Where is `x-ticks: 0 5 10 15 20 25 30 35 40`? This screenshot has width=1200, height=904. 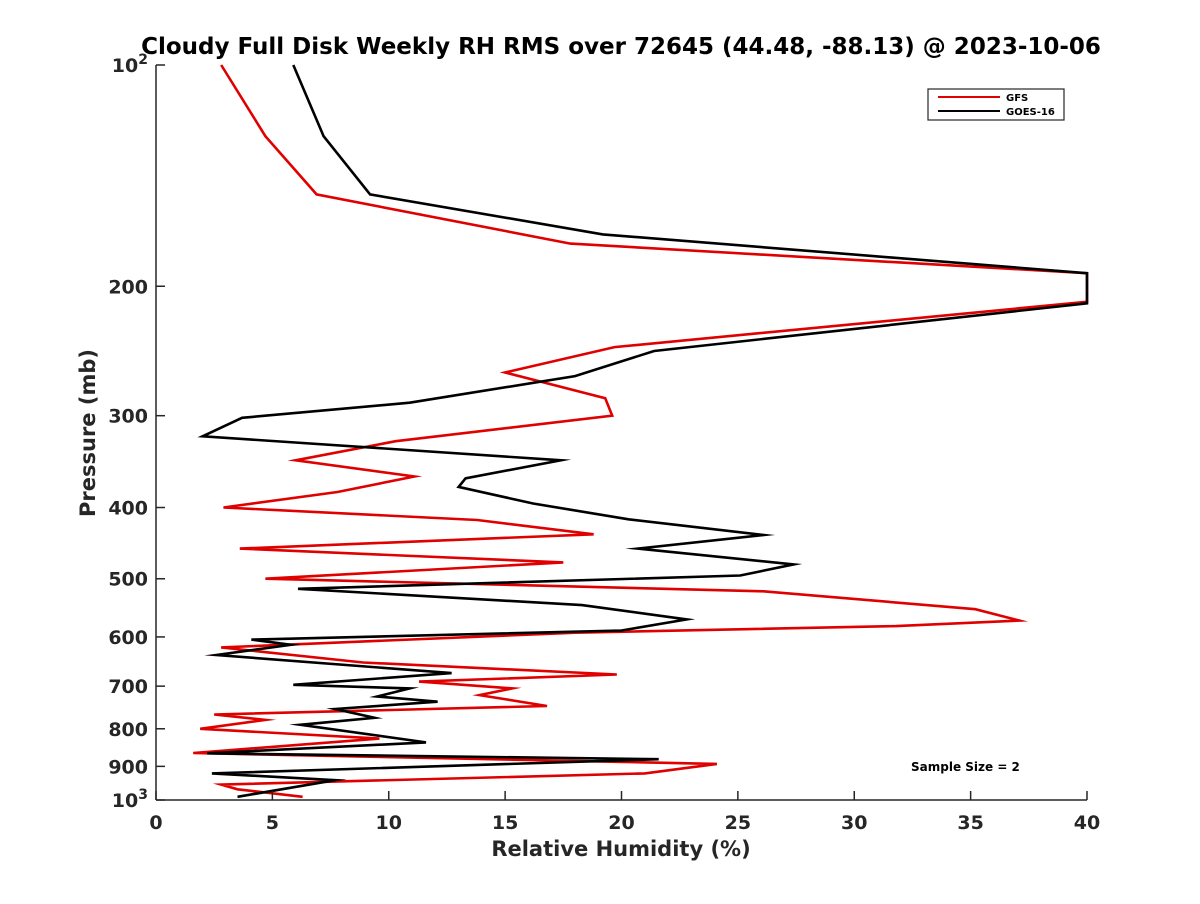 x-ticks: 0 5 10 15 20 25 30 35 40 is located at coordinates (624, 812).